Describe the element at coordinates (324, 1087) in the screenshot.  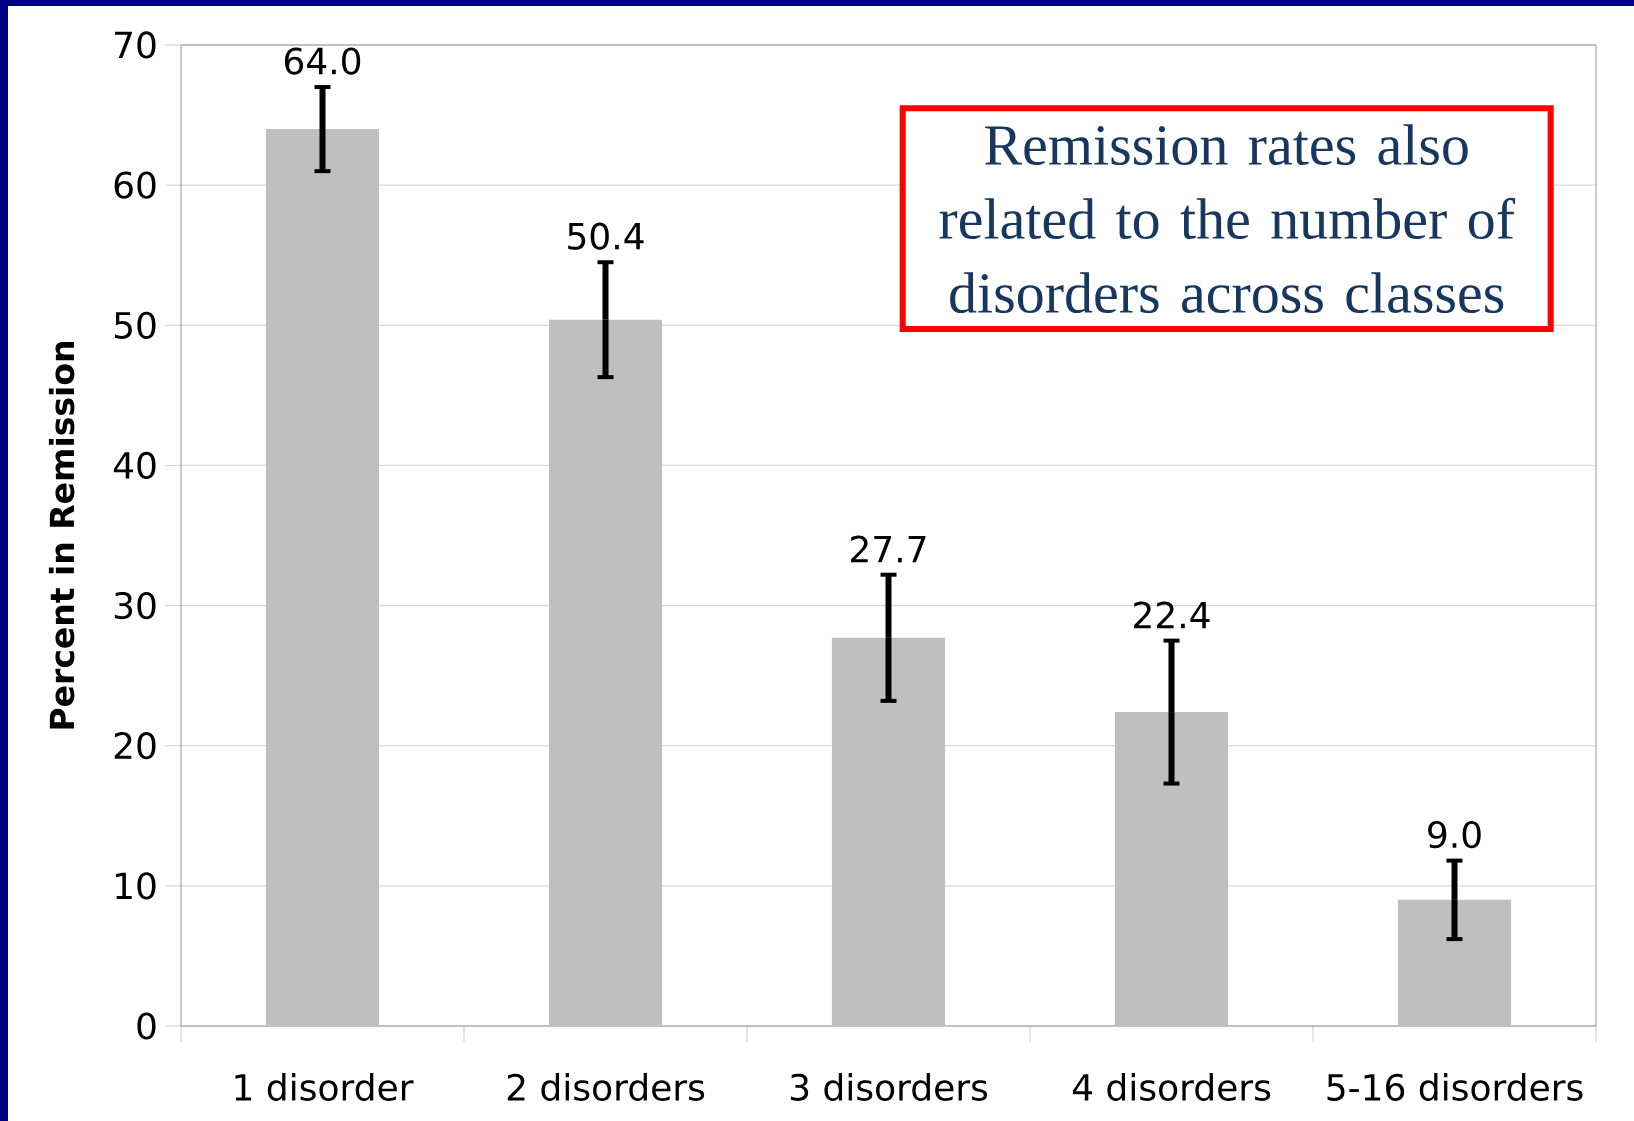
I see `x-tick-label: 1 disorder` at that location.